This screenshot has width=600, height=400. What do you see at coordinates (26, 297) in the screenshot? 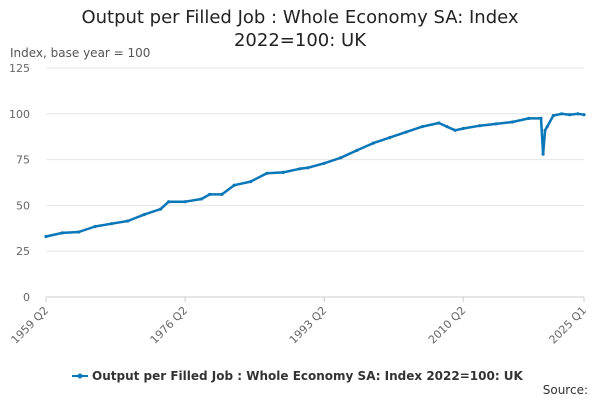
I see `y-tick-label: 0` at bounding box center [26, 297].